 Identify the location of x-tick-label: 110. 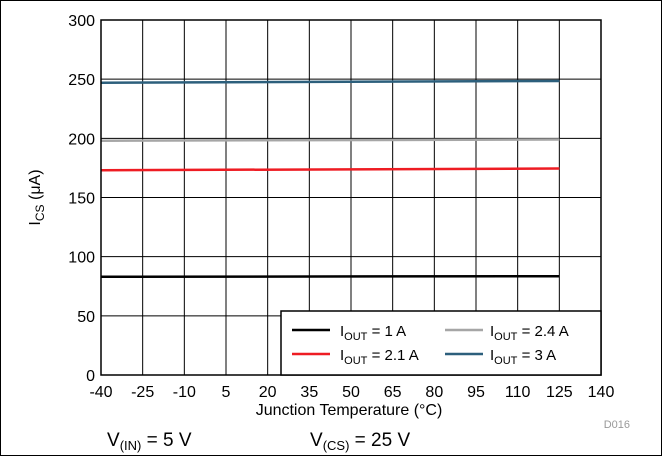
(518, 392).